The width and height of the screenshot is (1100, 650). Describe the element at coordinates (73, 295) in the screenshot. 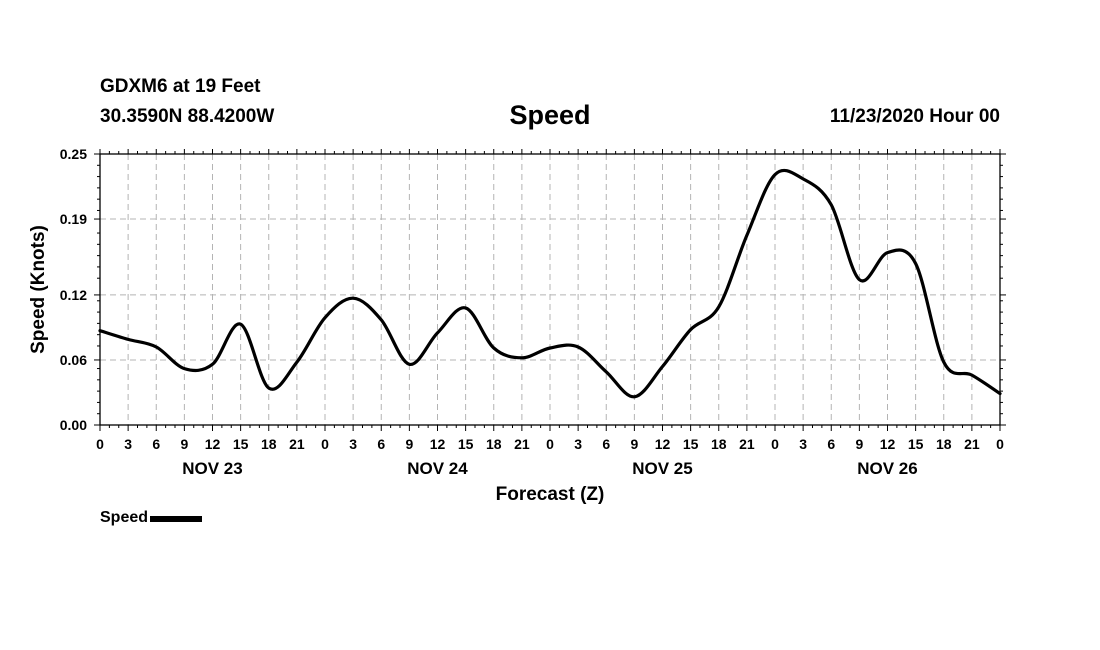

I see `y-tick-label: 0.12` at that location.